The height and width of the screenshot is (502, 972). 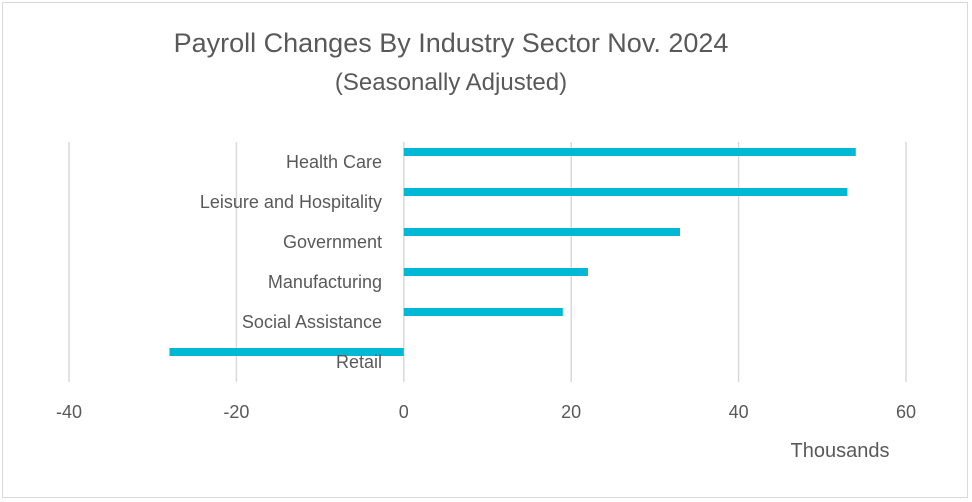 I want to click on x-tick-label: 40, so click(x=739, y=412).